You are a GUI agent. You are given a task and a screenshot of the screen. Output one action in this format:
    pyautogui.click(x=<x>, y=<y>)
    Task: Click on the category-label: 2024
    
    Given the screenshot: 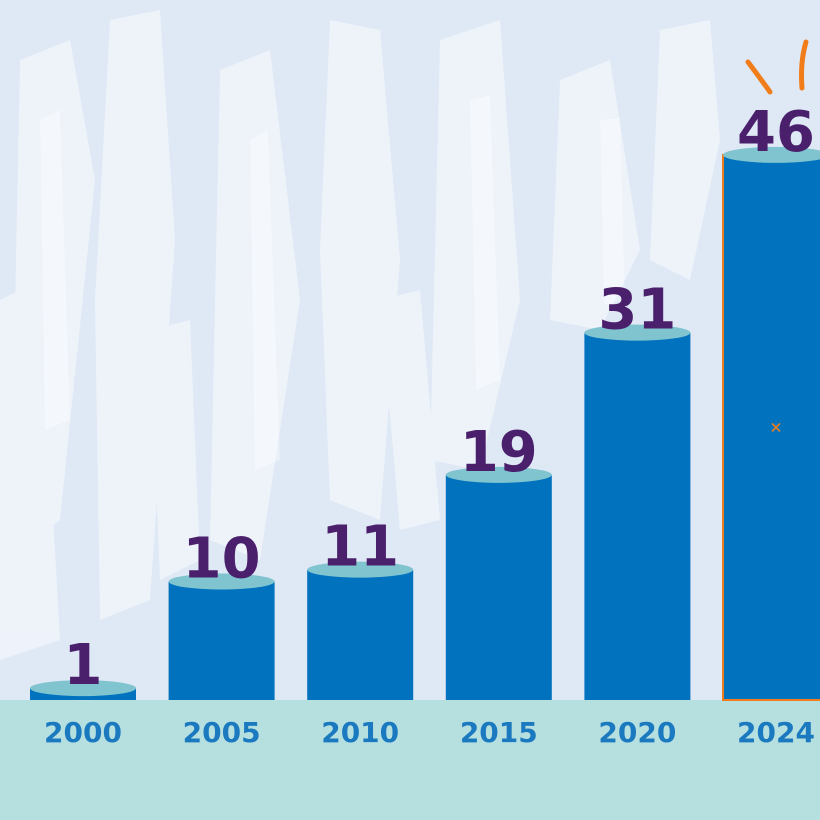 What is the action you would take?
    pyautogui.click(x=776, y=732)
    